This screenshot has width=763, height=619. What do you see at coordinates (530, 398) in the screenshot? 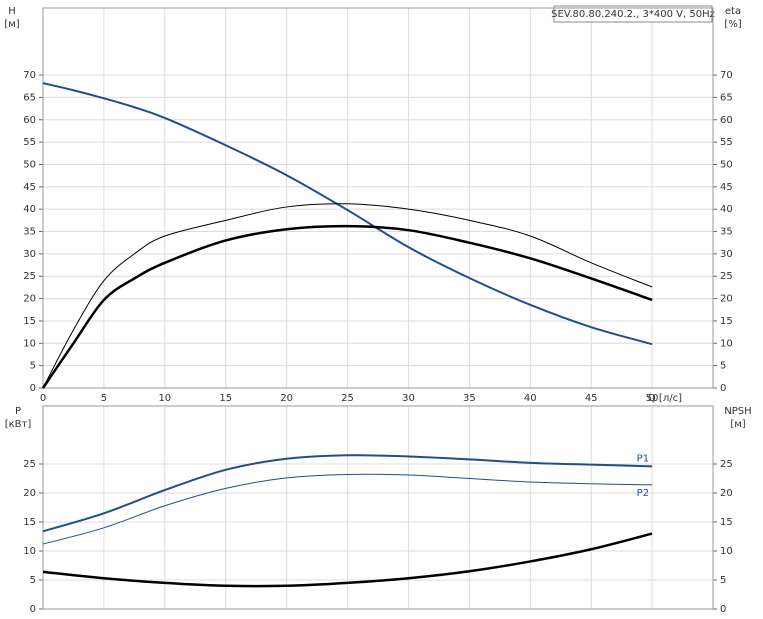
I see `x-tick-label: 40` at bounding box center [530, 398].